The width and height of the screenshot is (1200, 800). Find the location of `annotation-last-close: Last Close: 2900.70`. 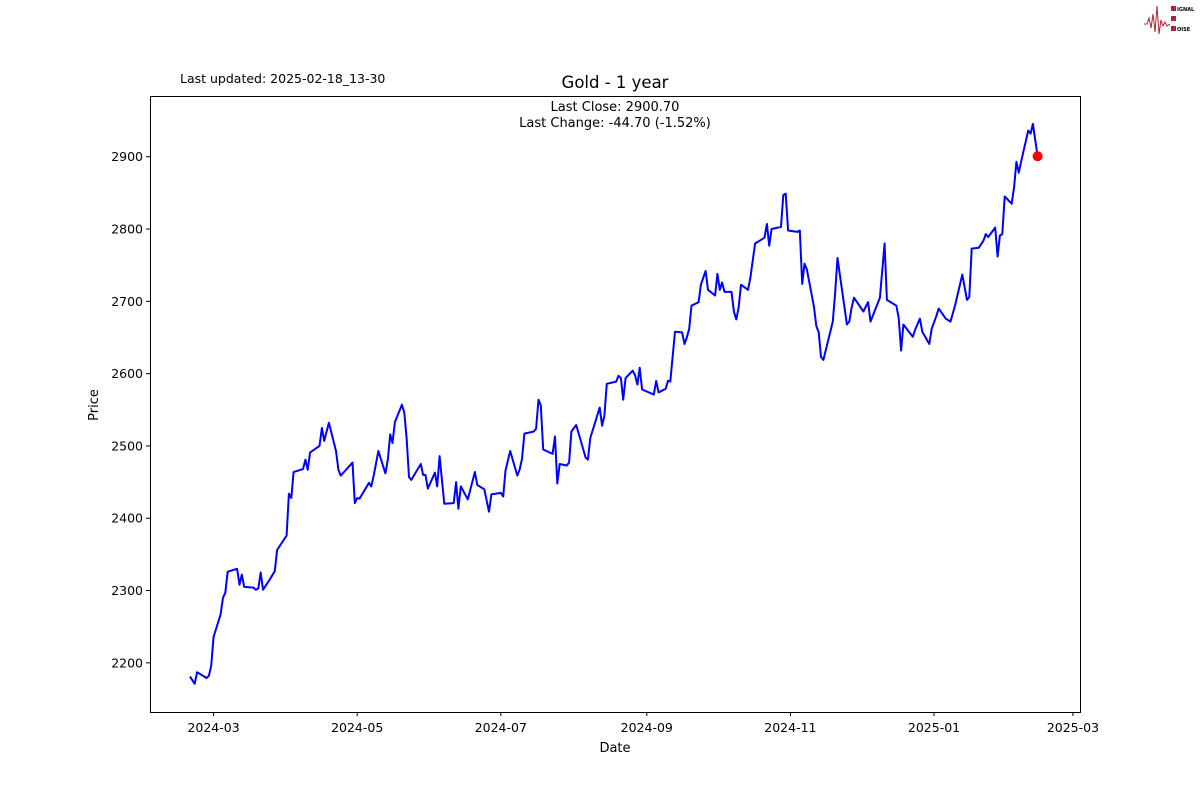

annotation-last-close: Last Close: 2900.70 is located at coordinates (615, 107).